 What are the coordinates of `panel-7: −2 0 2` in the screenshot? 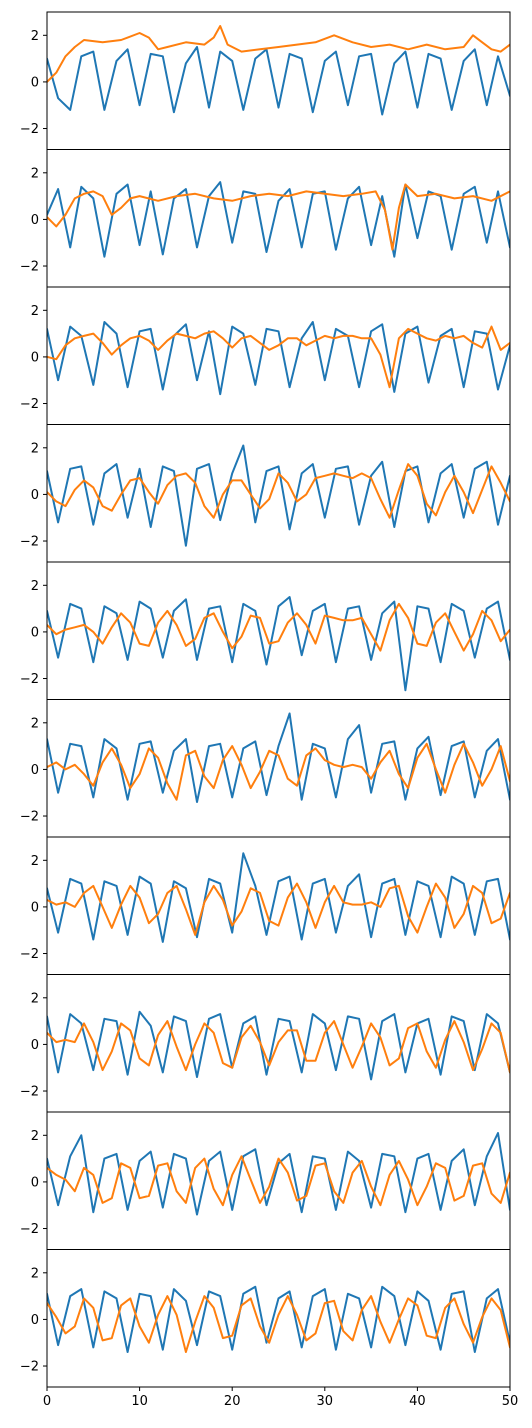 It's located at (265, 905).